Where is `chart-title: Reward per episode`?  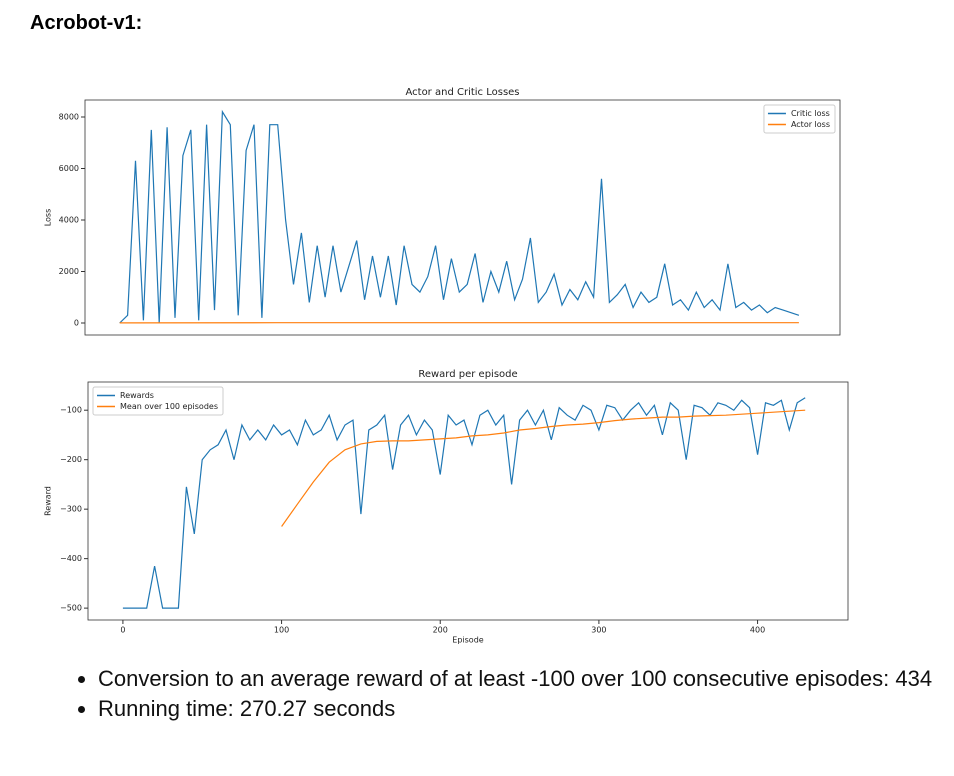 chart-title: Reward per episode is located at coordinates (467, 374).